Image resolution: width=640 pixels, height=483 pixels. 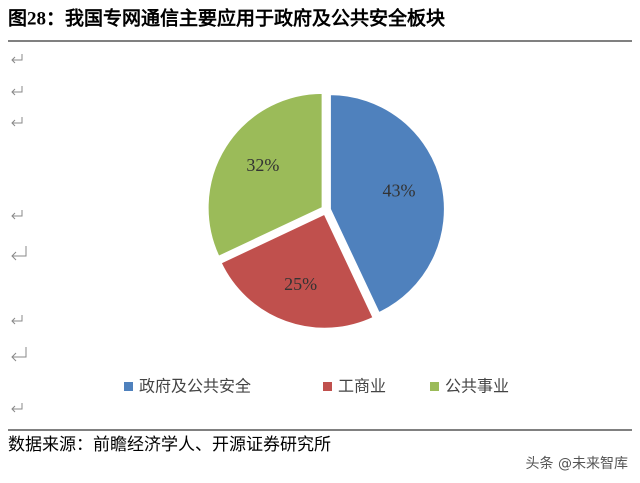 What do you see at coordinates (262, 165) in the screenshot?
I see `data-label: 32%` at bounding box center [262, 165].